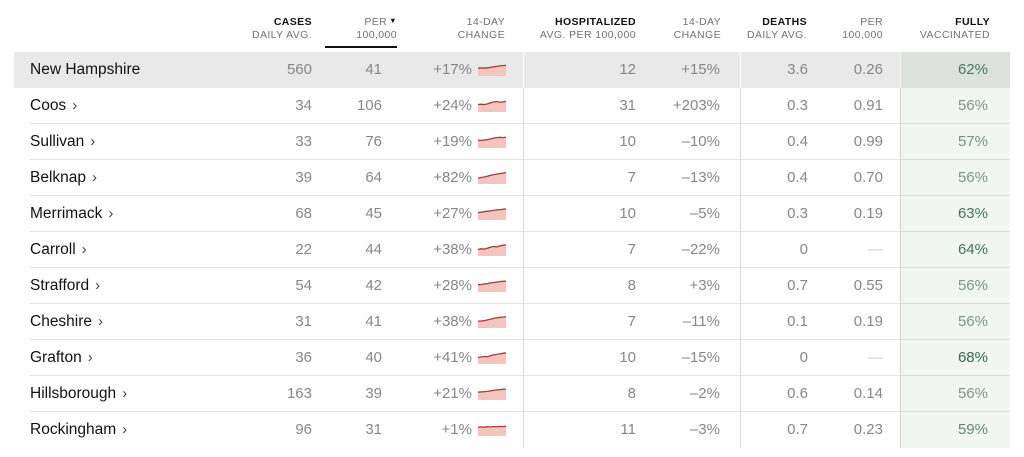 The width and height of the screenshot is (1024, 457). What do you see at coordinates (803, 357) in the screenshot?
I see `deaths-daily-avg-cell: 0` at bounding box center [803, 357].